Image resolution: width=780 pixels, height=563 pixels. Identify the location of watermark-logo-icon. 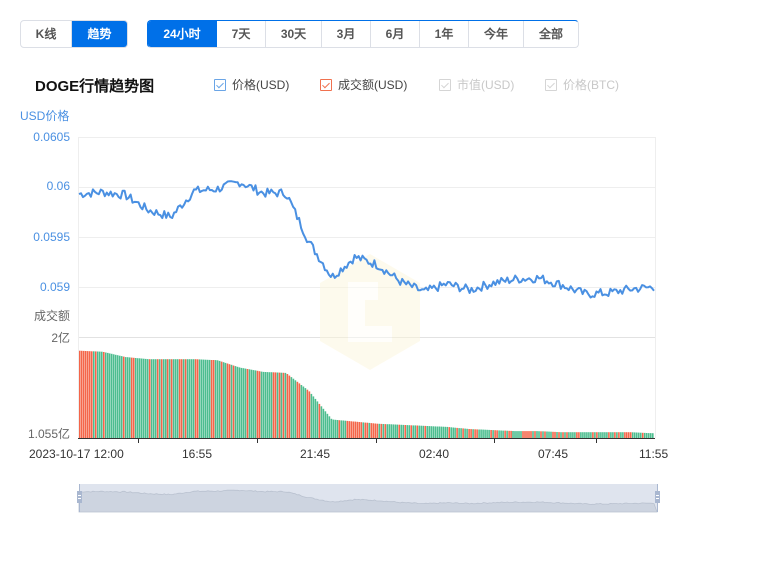
(370, 312).